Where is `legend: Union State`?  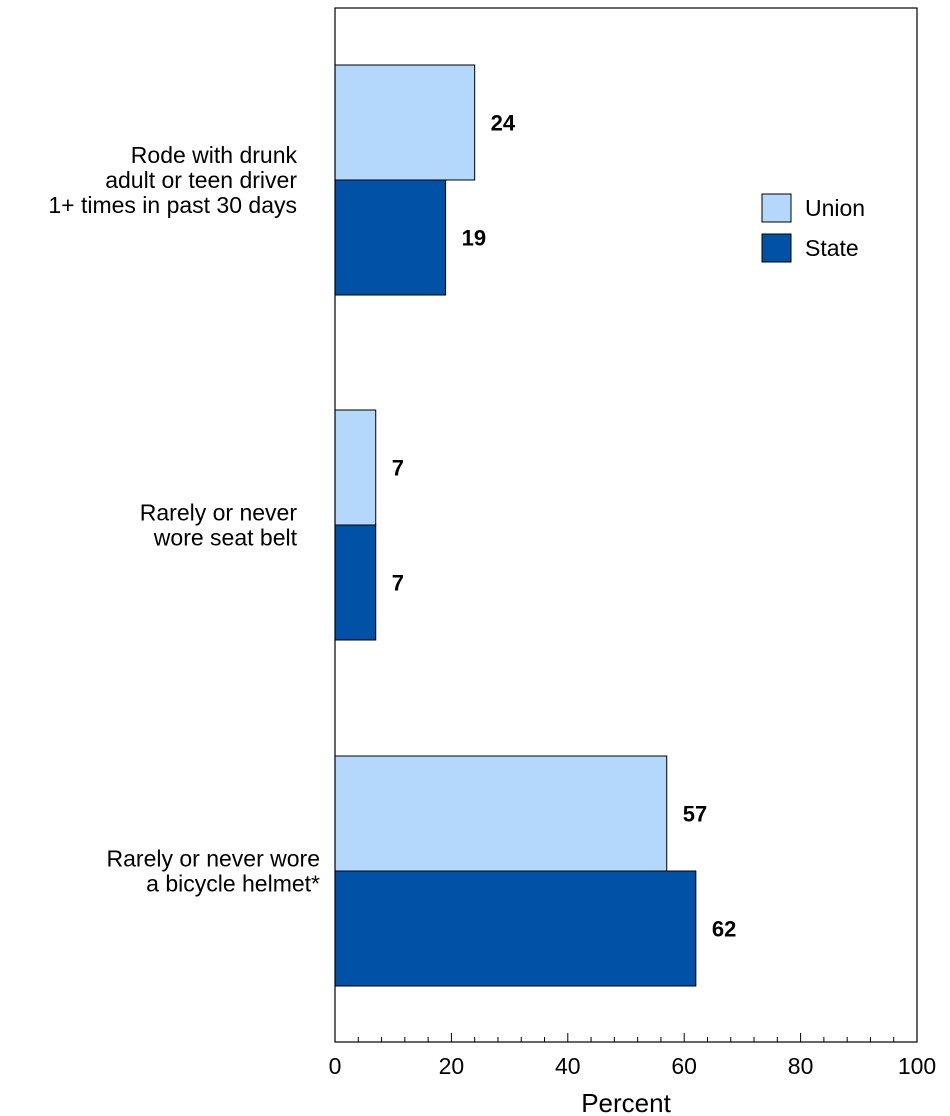
legend: Union State is located at coordinates (813, 228).